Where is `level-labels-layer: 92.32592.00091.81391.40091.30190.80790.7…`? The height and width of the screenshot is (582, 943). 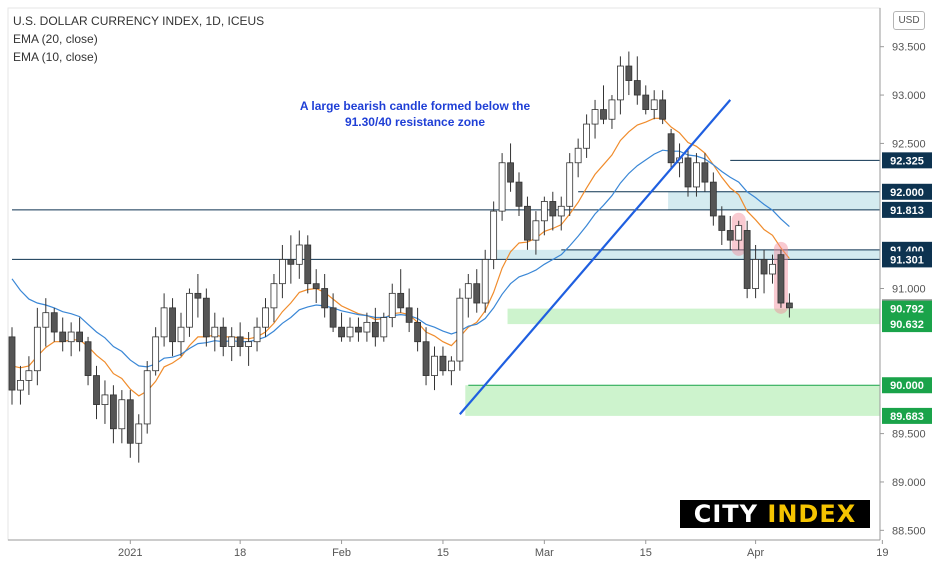 level-labels-layer: 92.32592.00091.81391.40091.30190.80790.7… is located at coordinates (907, 288).